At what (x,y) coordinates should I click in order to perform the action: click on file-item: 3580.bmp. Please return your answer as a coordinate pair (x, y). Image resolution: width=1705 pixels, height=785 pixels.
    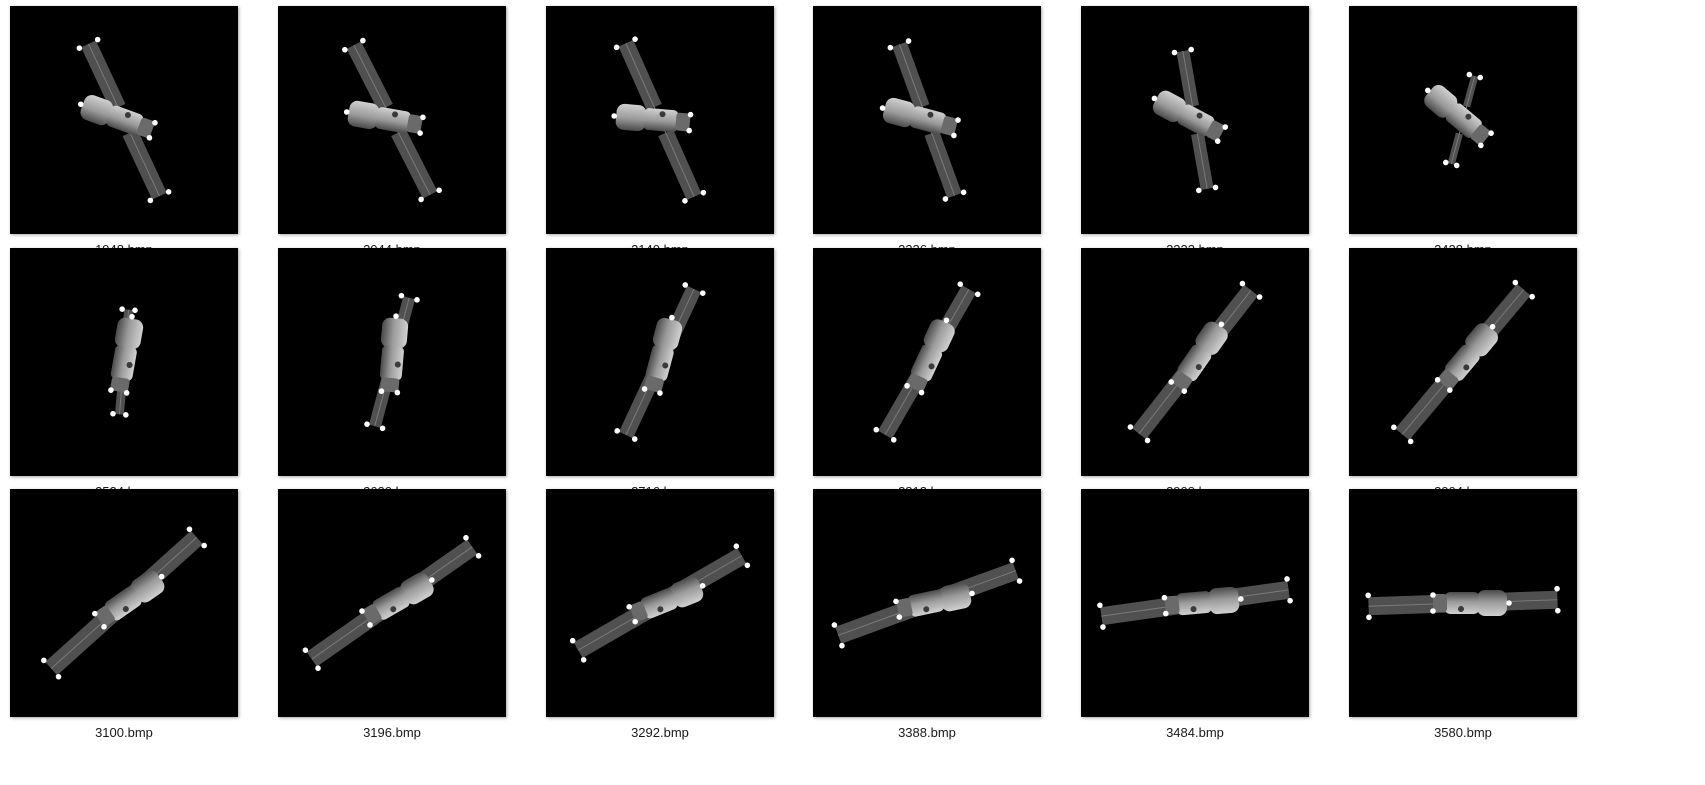
    Looking at the image, I should click on (1463, 614).